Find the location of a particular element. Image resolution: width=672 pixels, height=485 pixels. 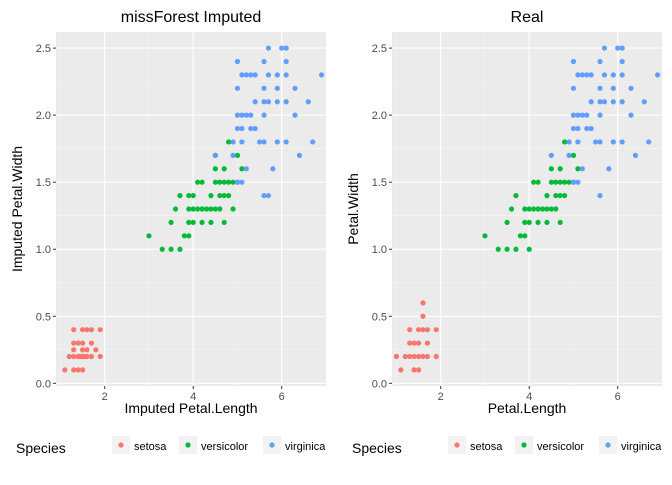

chart-title: missForest Imputed is located at coordinates (191, 17).